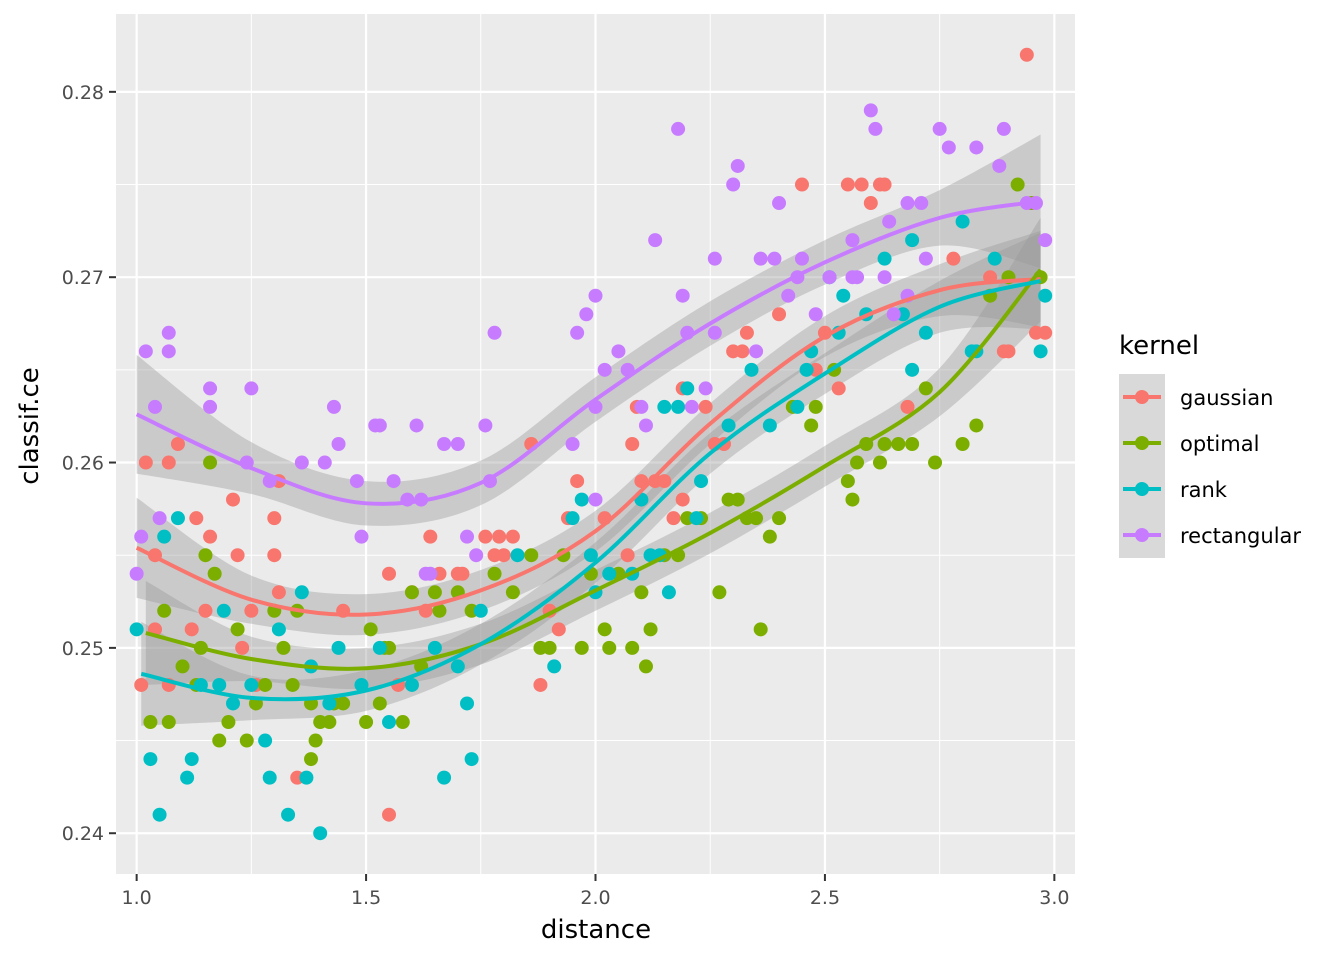  Describe the element at coordinates (83, 834) in the screenshot. I see `y-tick-label: 0.24` at that location.